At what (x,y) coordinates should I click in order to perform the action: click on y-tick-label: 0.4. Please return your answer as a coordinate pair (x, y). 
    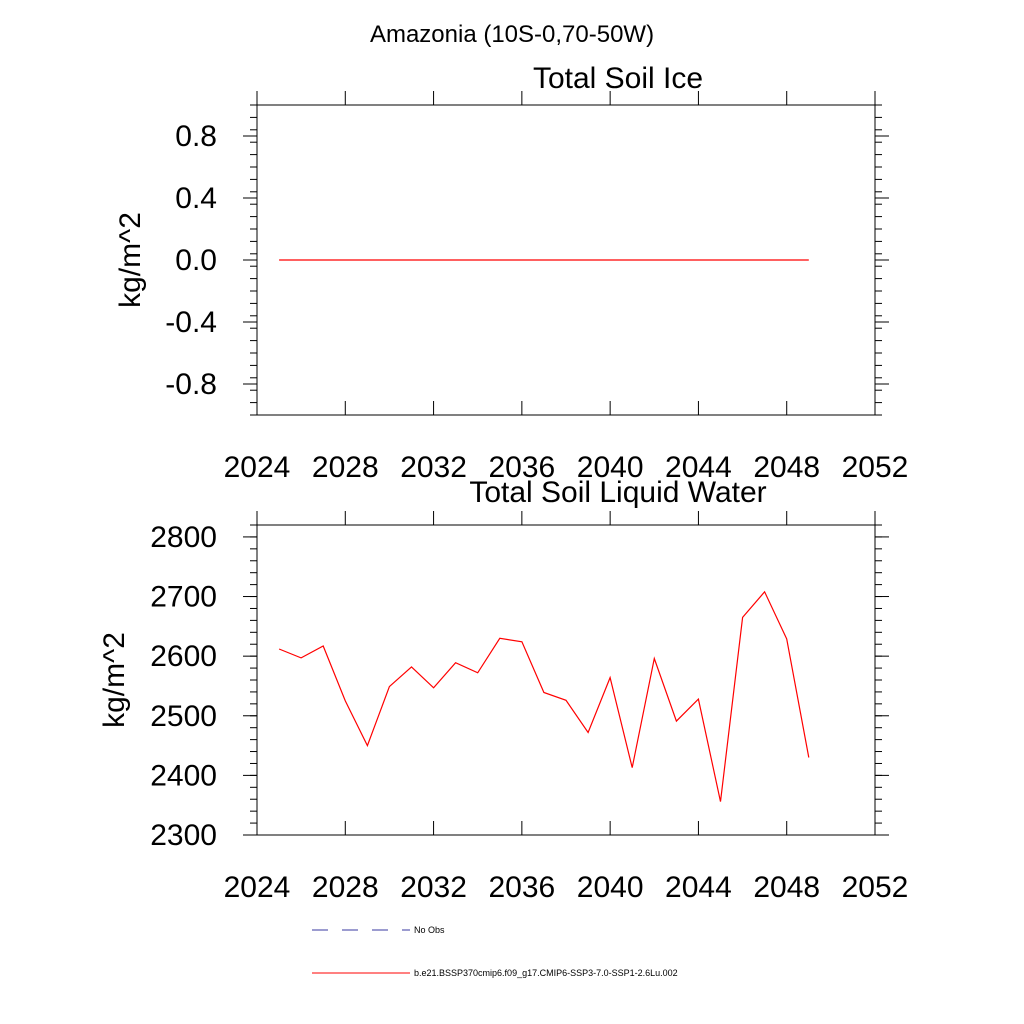
    Looking at the image, I should click on (196, 198).